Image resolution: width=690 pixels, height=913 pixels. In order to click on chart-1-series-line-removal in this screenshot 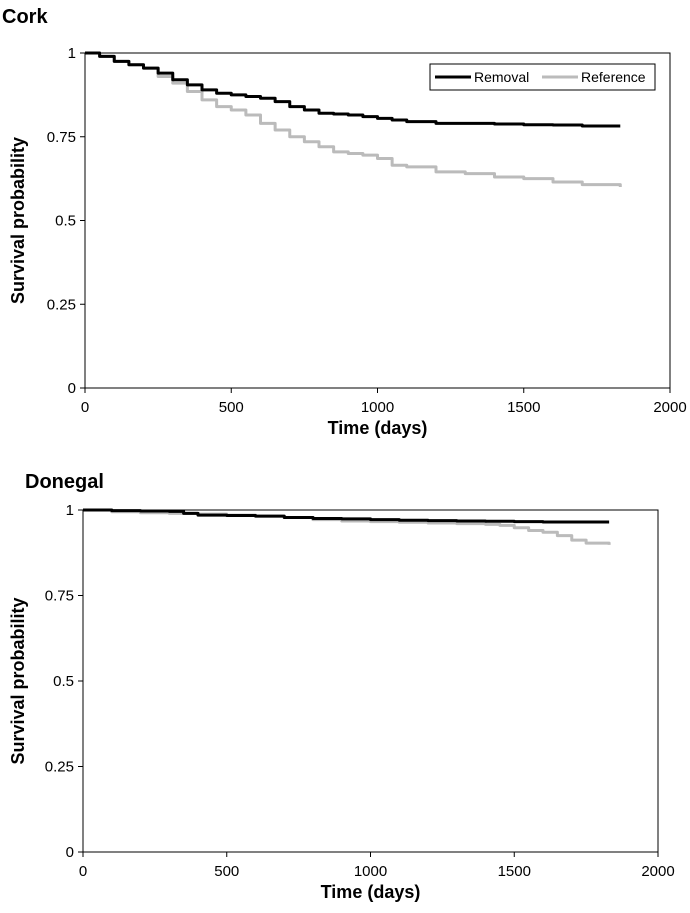, I will do `click(346, 516)`.